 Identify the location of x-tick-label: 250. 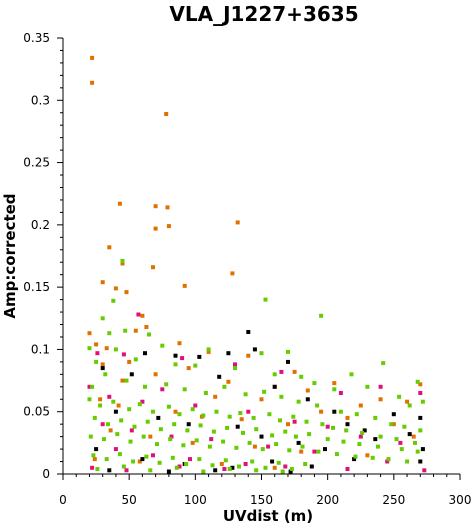
(393, 500).